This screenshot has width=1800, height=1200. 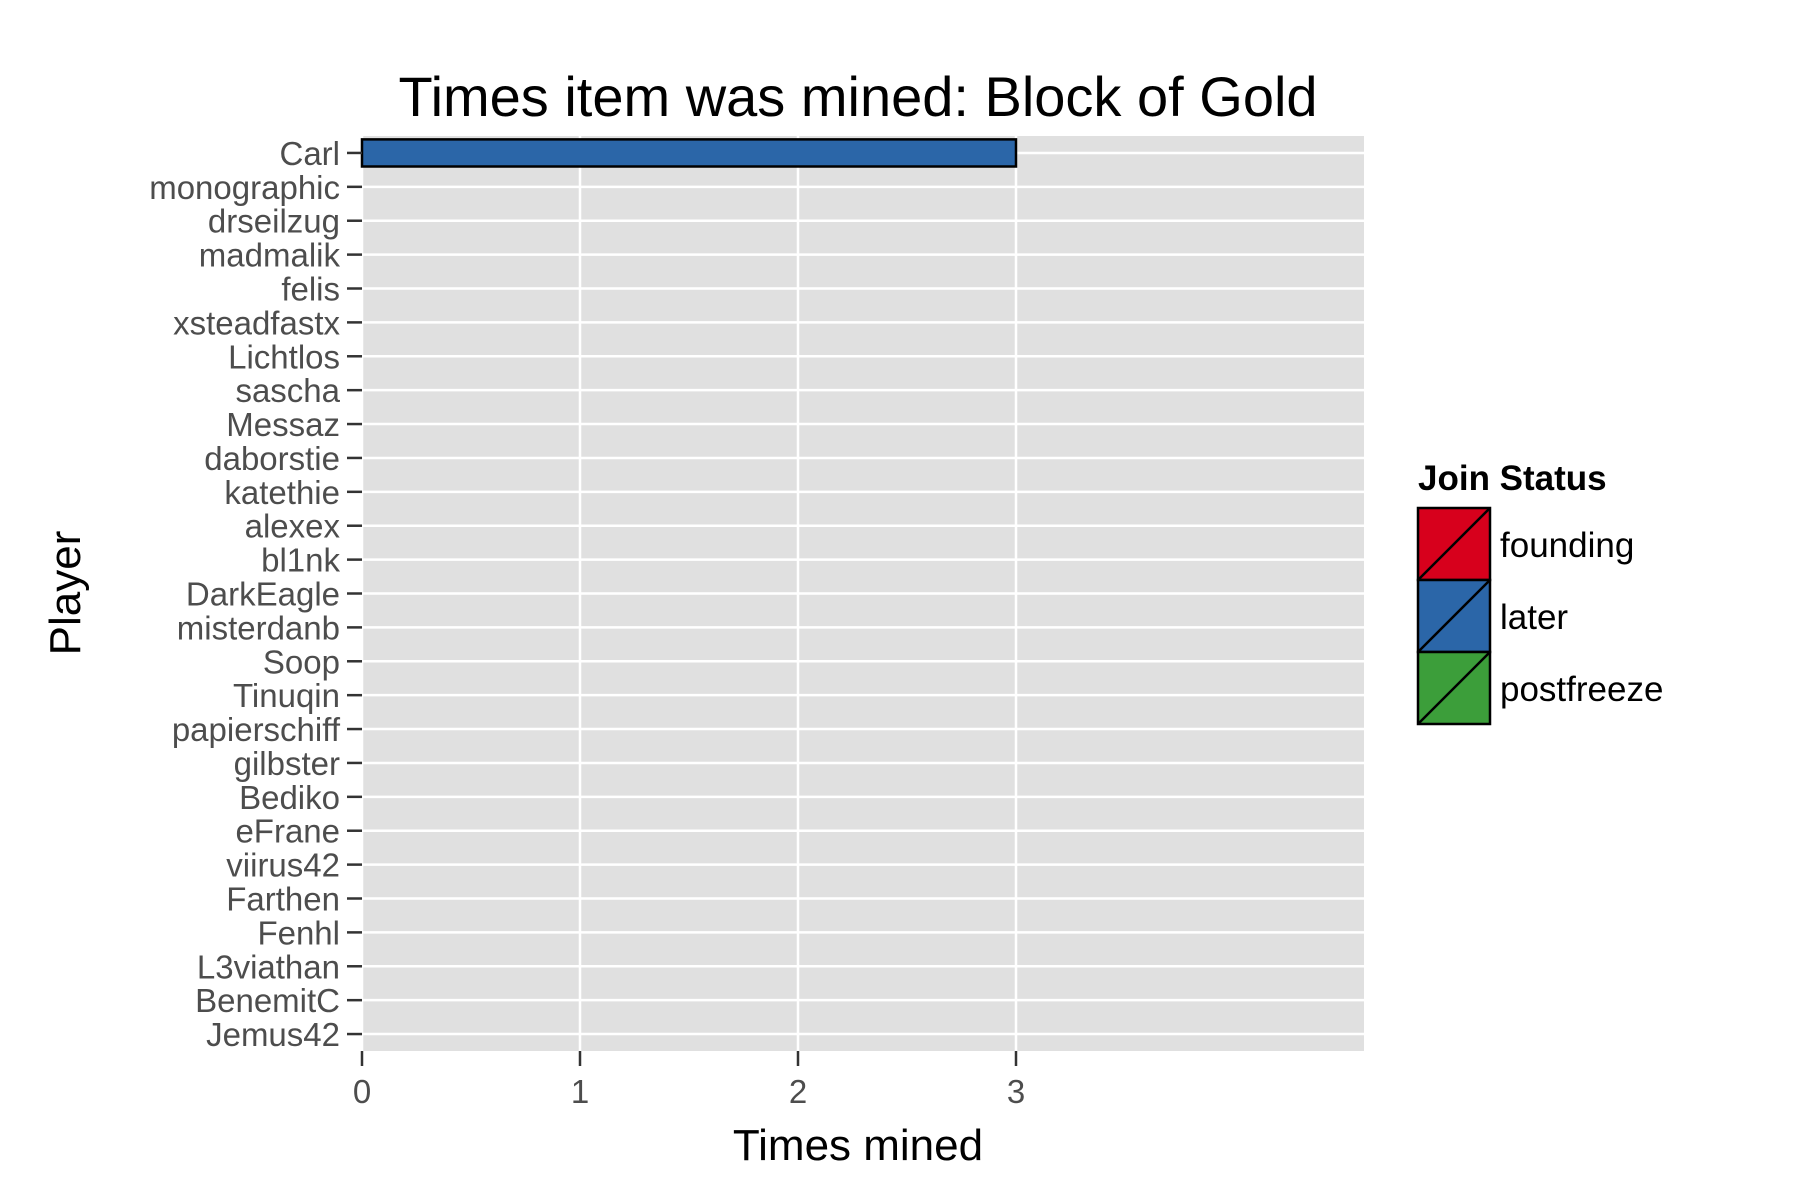 I want to click on y-tick-label: alexex, so click(x=293, y=526).